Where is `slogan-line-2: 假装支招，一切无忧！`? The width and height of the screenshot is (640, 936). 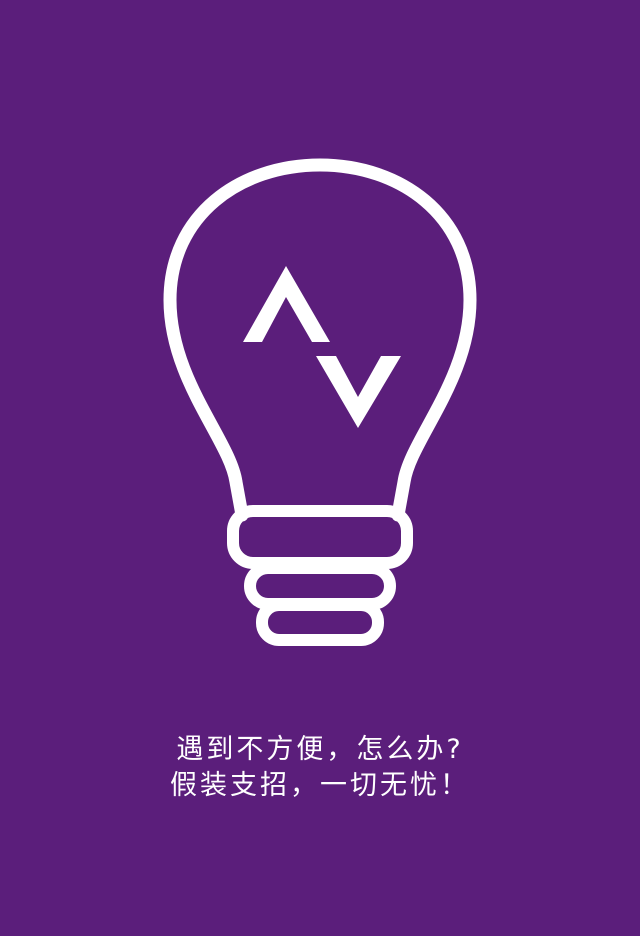
slogan-line-2: 假装支招，一切无忧！ is located at coordinates (320, 785).